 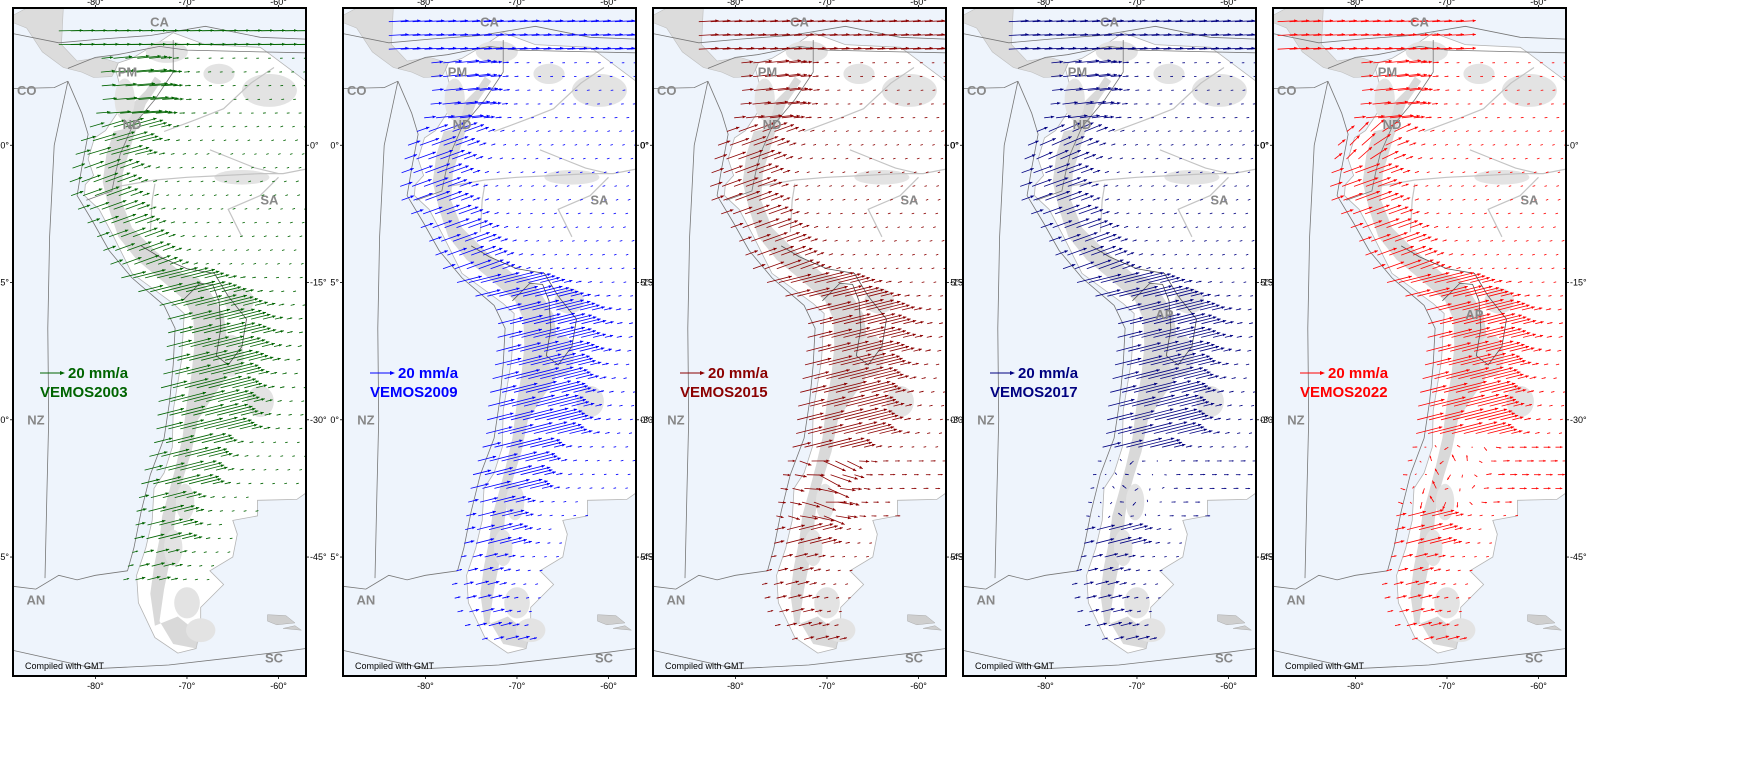 What do you see at coordinates (293, 628) in the screenshot?
I see `island` at bounding box center [293, 628].